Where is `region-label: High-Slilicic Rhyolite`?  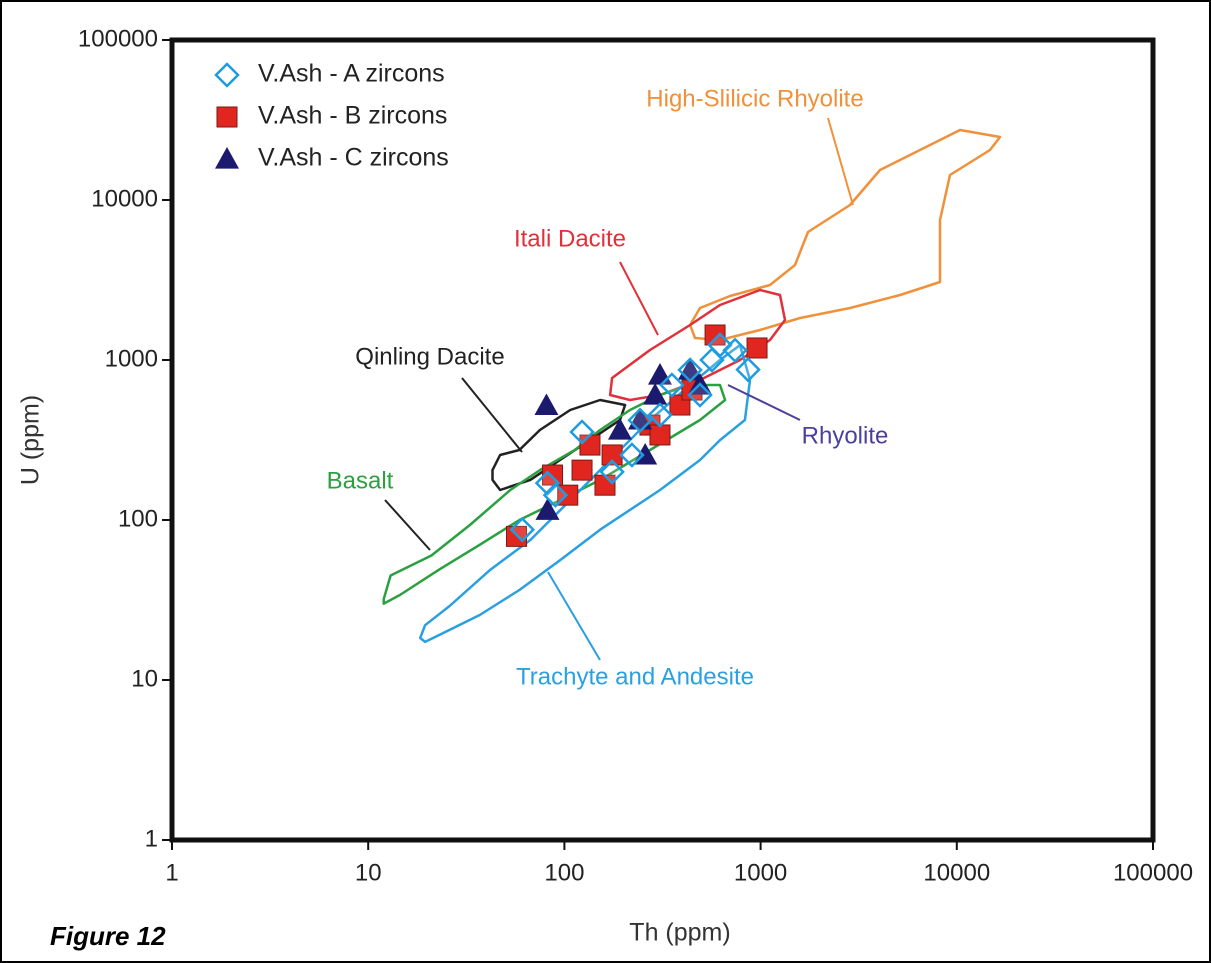
region-label: High-Slilicic Rhyolite is located at coordinates (754, 98).